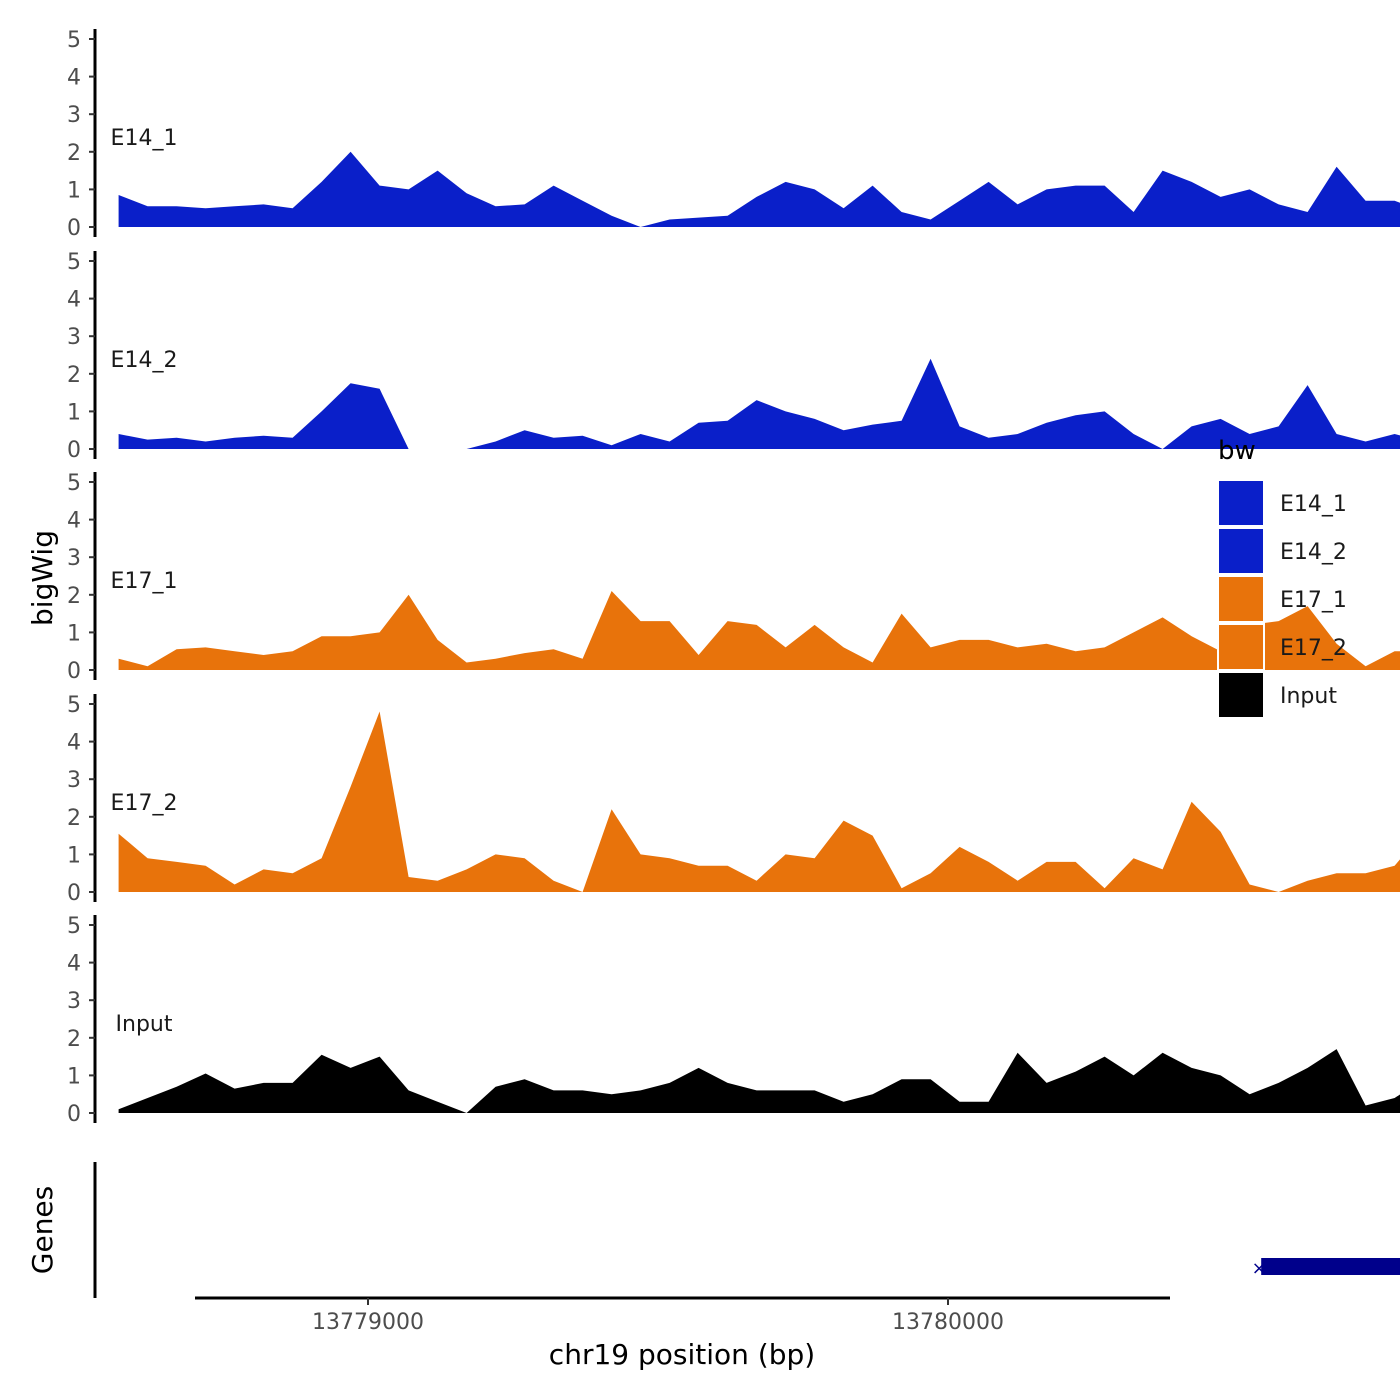  Describe the element at coordinates (144, 138) in the screenshot. I see `facet-label-E14_1: E14_1` at that location.